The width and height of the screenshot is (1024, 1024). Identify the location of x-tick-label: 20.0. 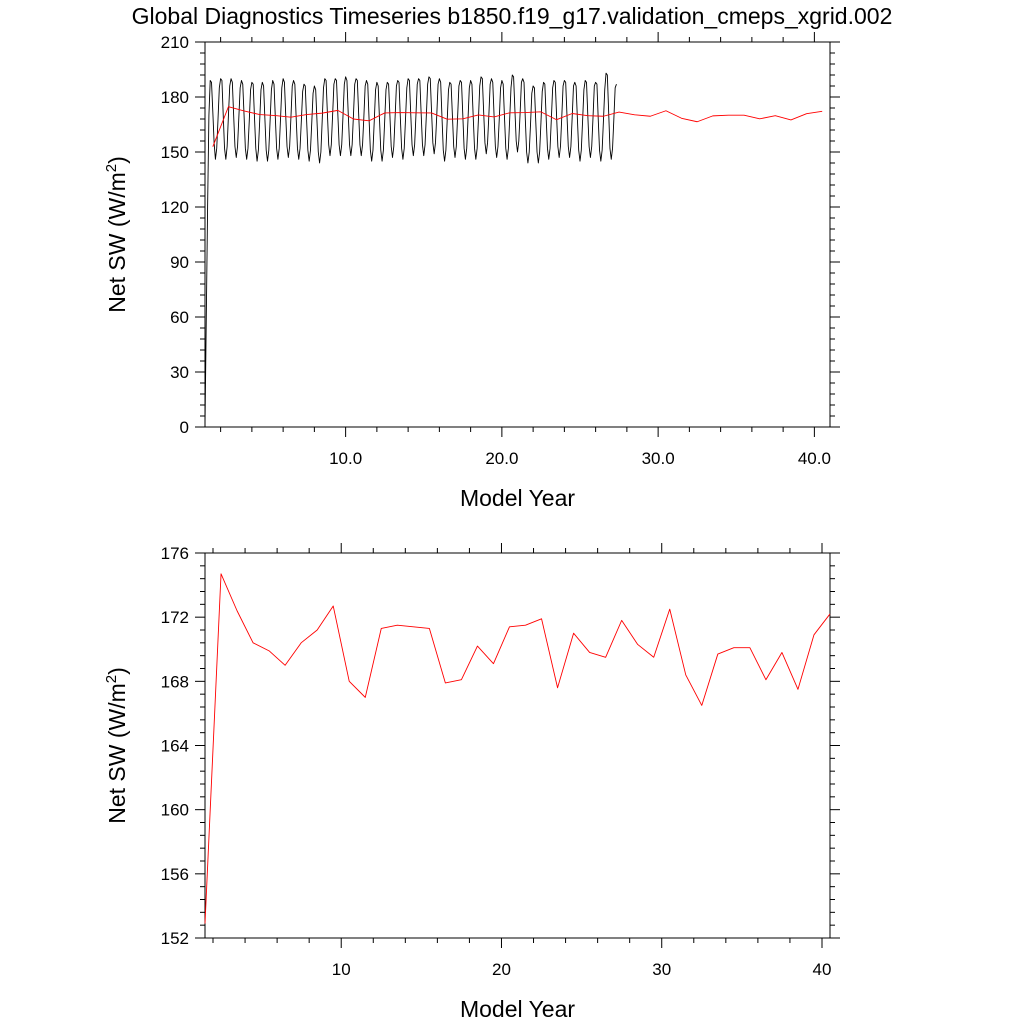
(501, 458).